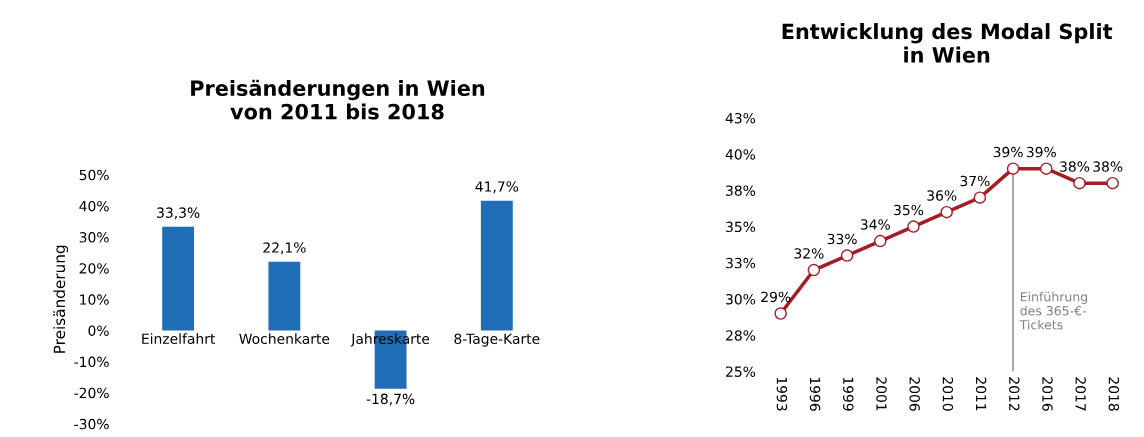 The height and width of the screenshot is (437, 1144). I want to click on data-label: 37%, so click(975, 181).